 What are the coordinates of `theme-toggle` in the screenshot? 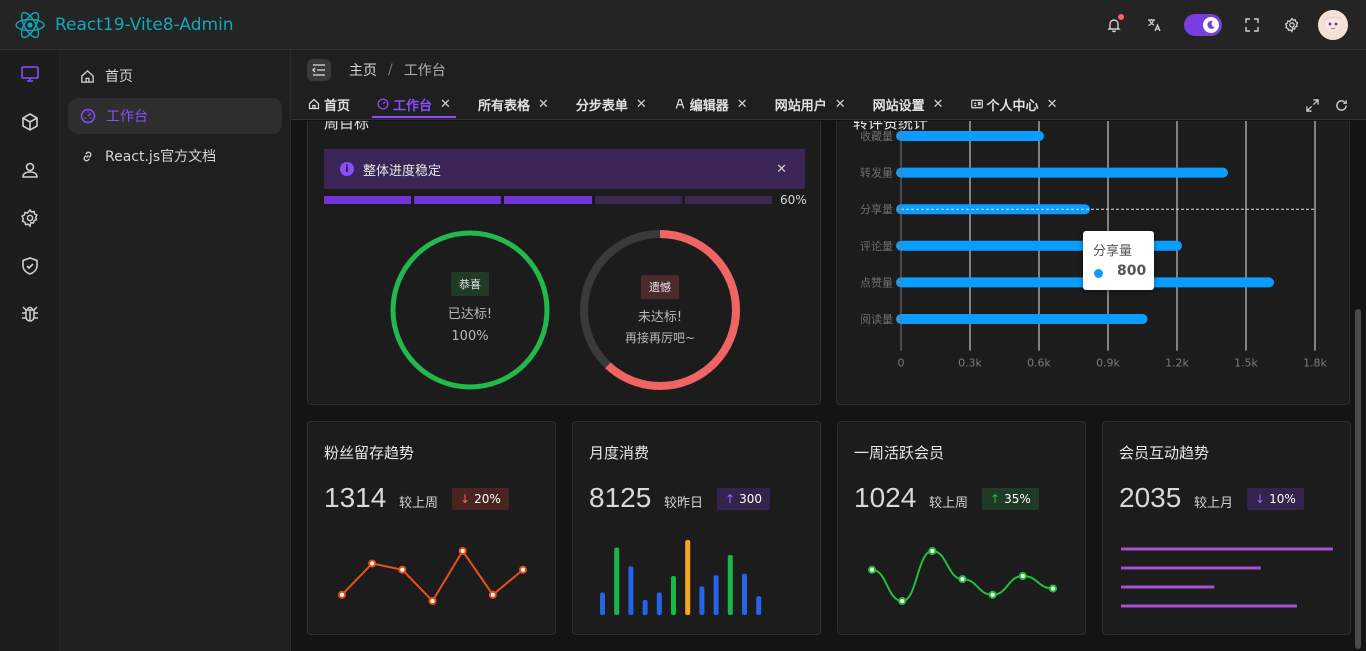 It's located at (1203, 25).